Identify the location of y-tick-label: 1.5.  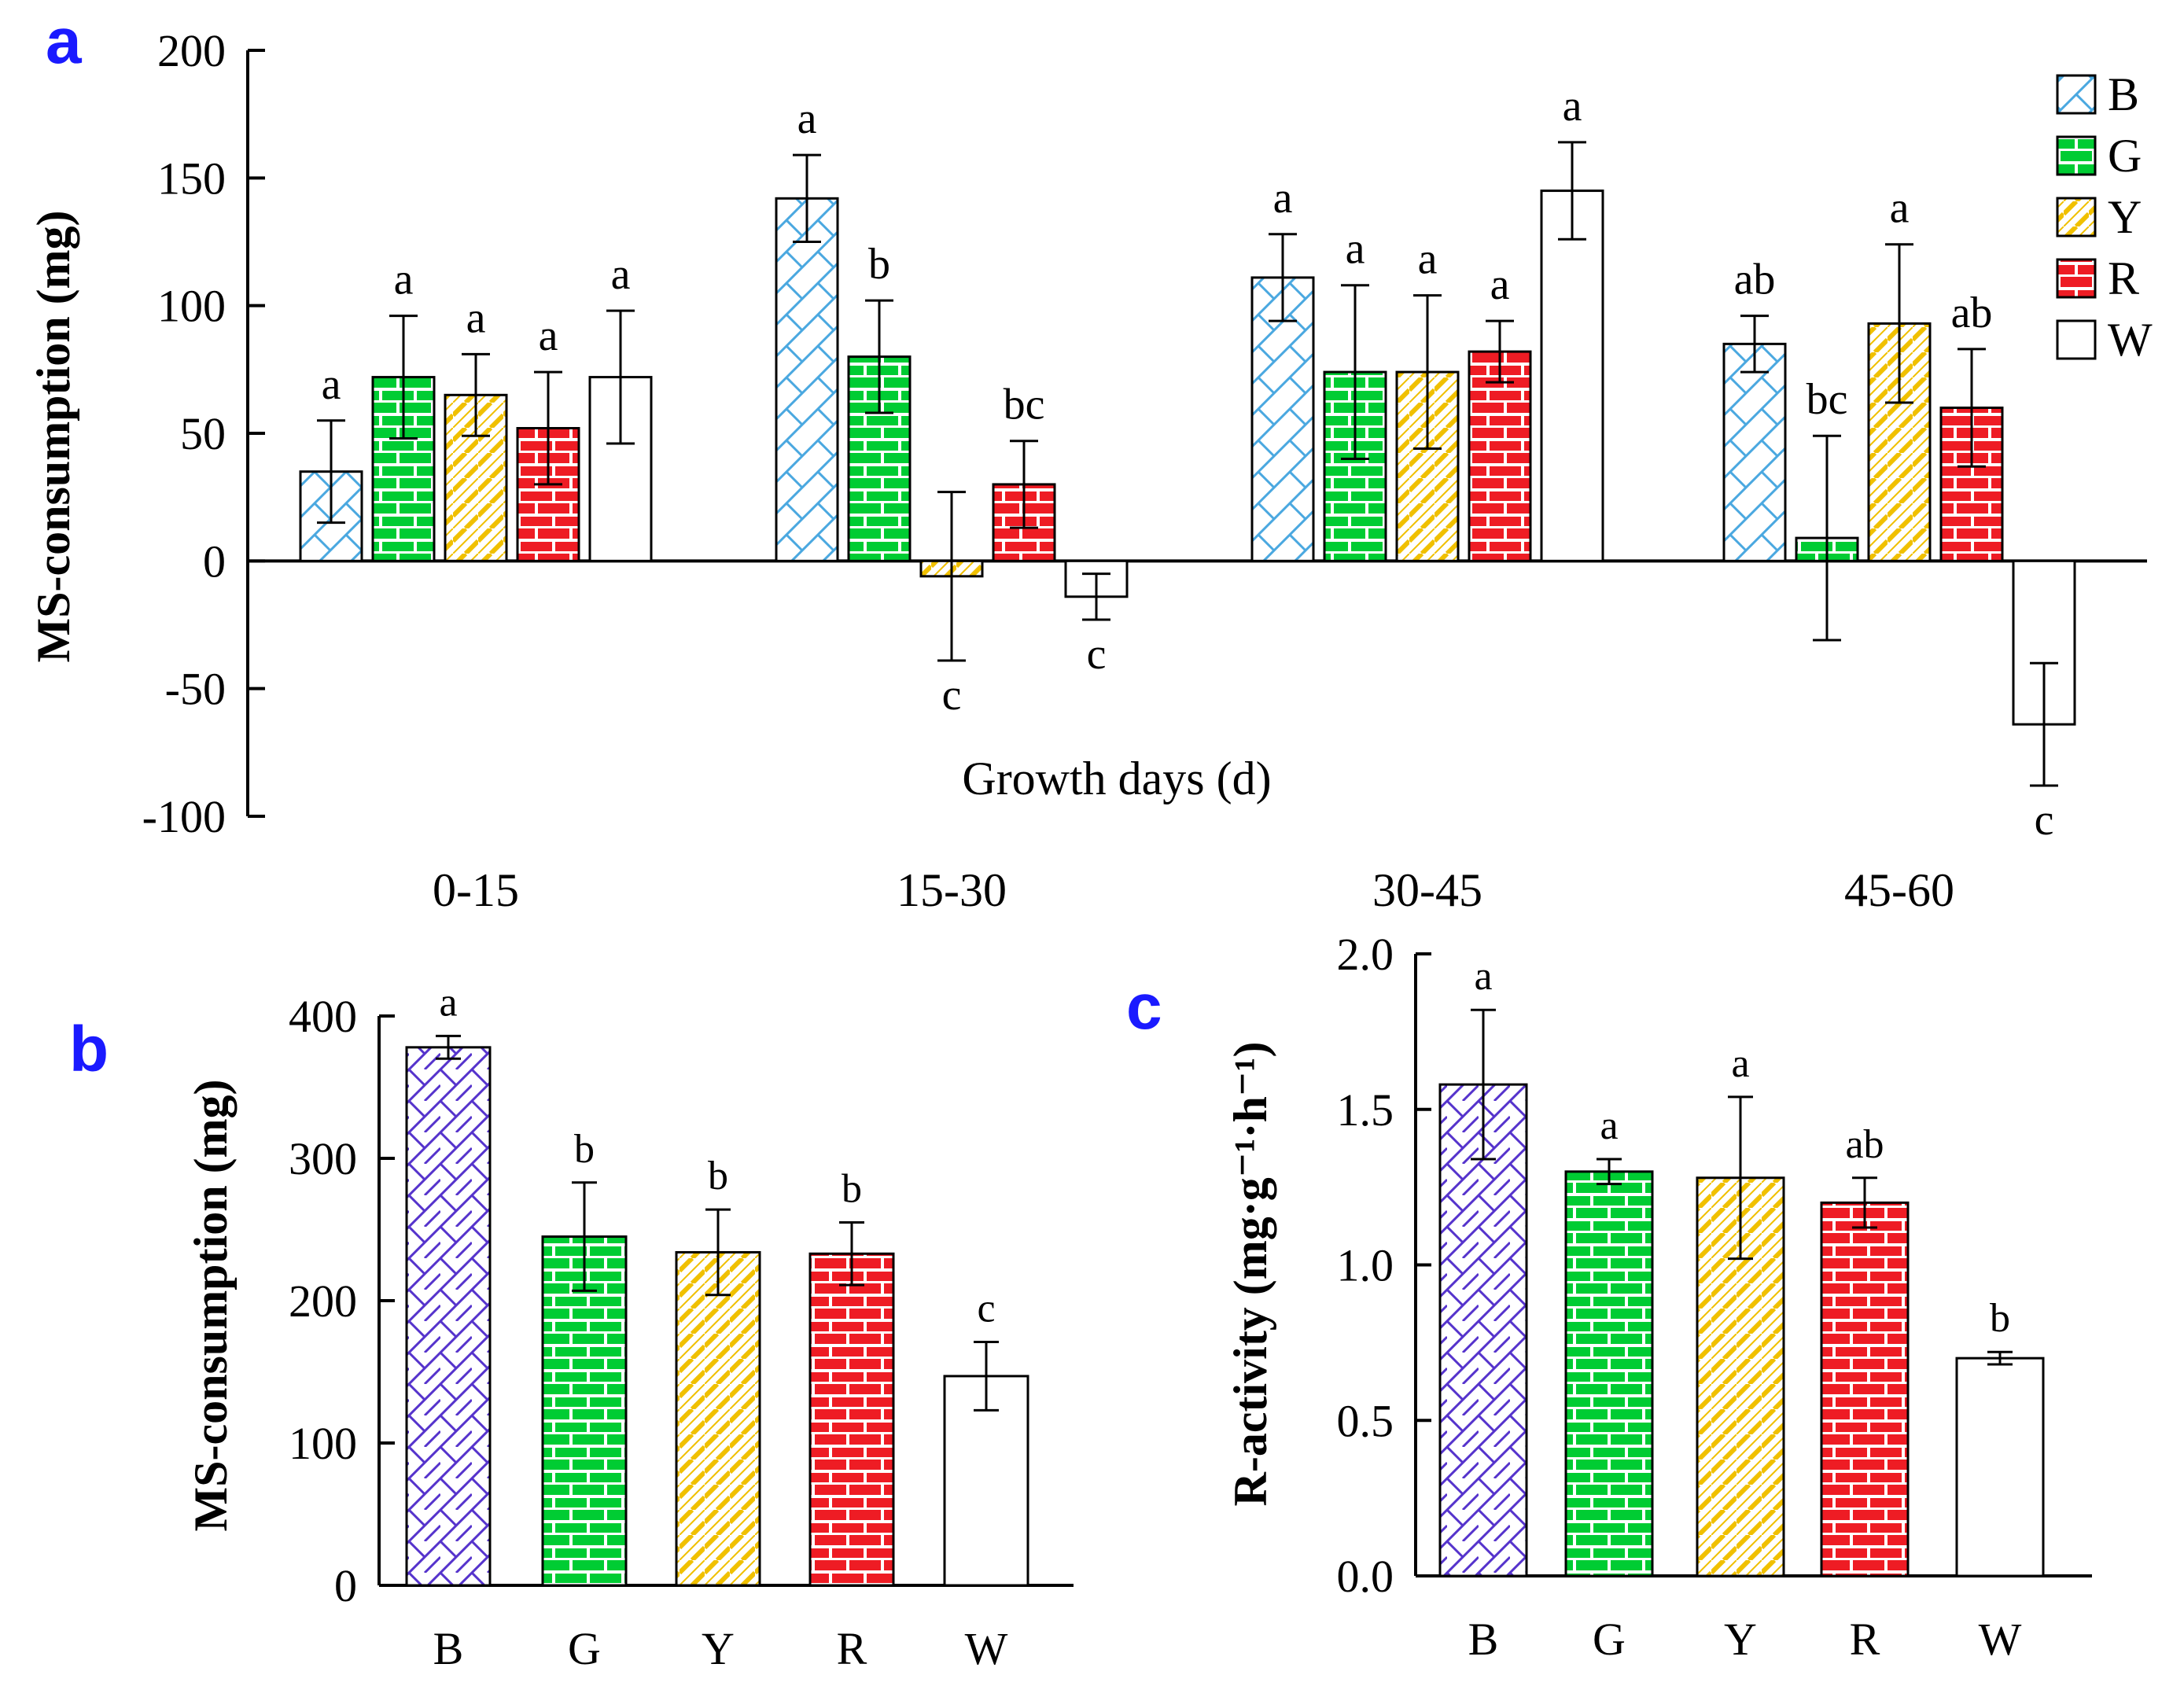
(1365, 1110).